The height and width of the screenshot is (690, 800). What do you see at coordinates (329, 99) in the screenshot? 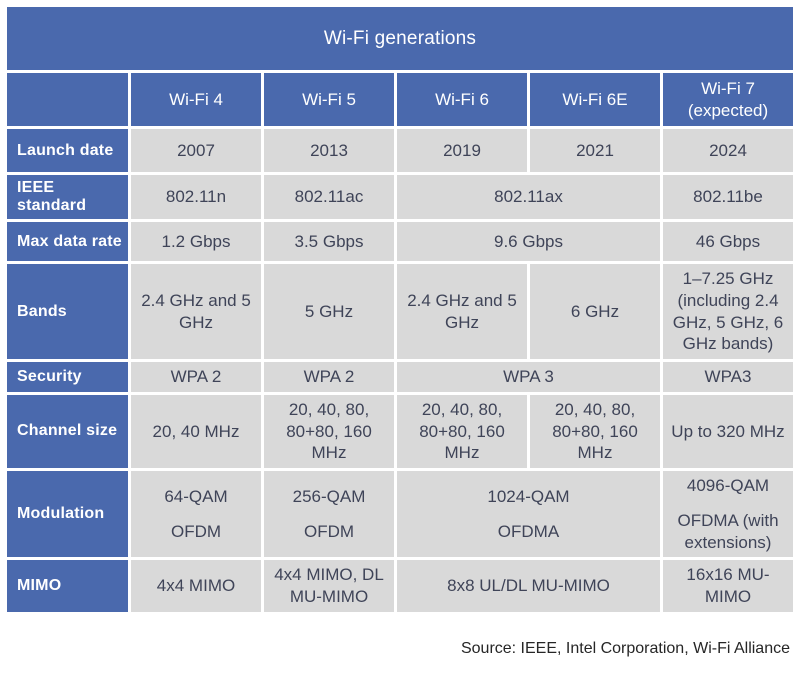
I see `column-header: Wi-Fi 5` at bounding box center [329, 99].